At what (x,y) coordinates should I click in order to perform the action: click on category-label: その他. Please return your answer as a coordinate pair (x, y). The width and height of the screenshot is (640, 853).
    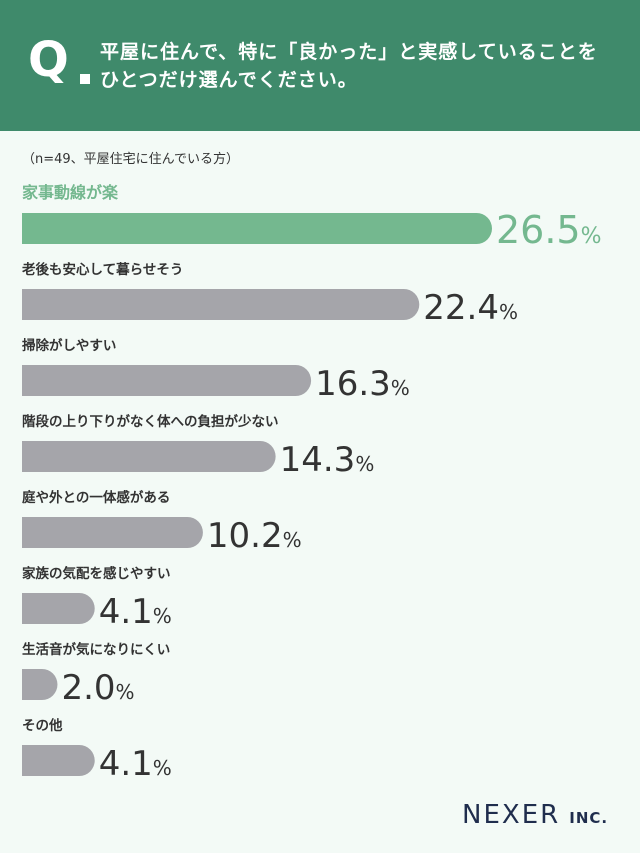
    Looking at the image, I should click on (42, 725).